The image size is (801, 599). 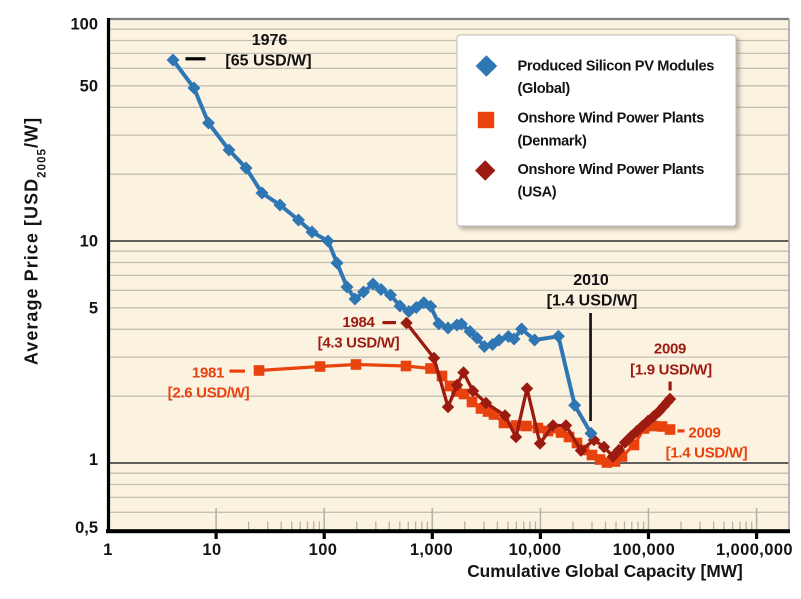 I want to click on svg-text: Produced Silicon PV Modules, so click(x=616, y=67).